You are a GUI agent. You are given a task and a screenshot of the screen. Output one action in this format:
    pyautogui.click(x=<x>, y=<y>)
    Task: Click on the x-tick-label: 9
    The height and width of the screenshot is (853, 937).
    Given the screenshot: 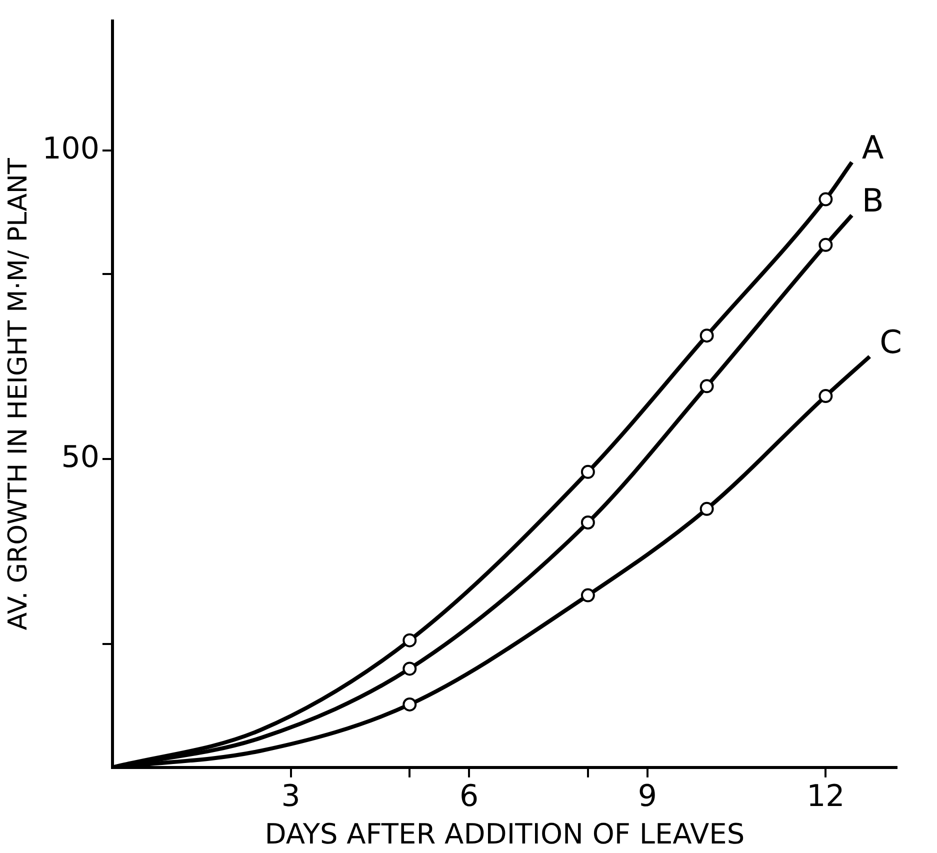 What is the action you would take?
    pyautogui.click(x=647, y=796)
    